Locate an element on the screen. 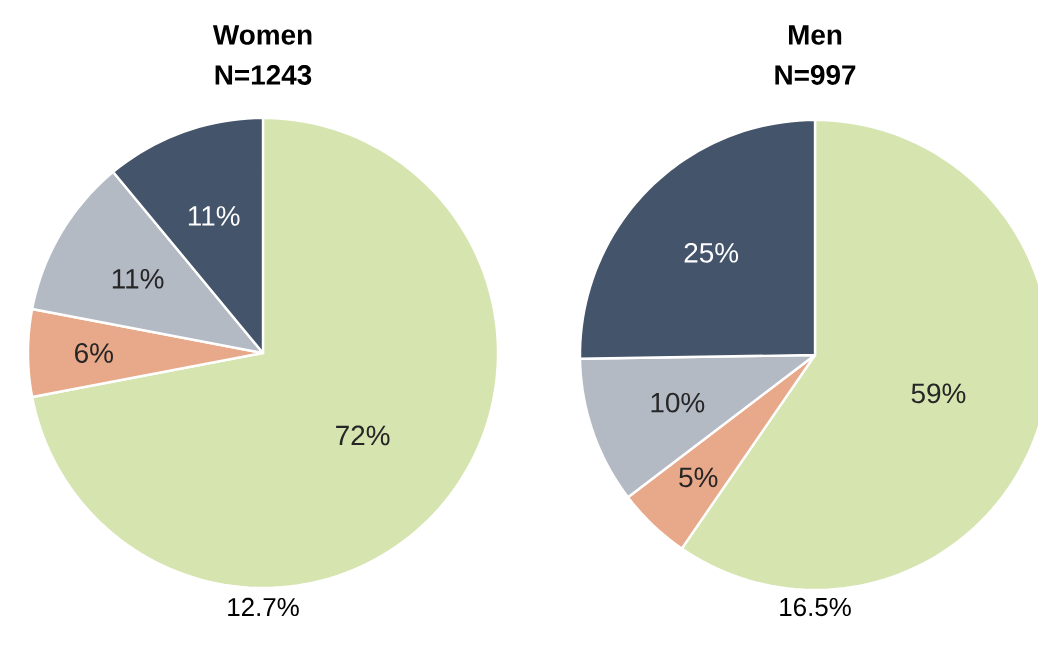  chart-title: Women is located at coordinates (262, 35).